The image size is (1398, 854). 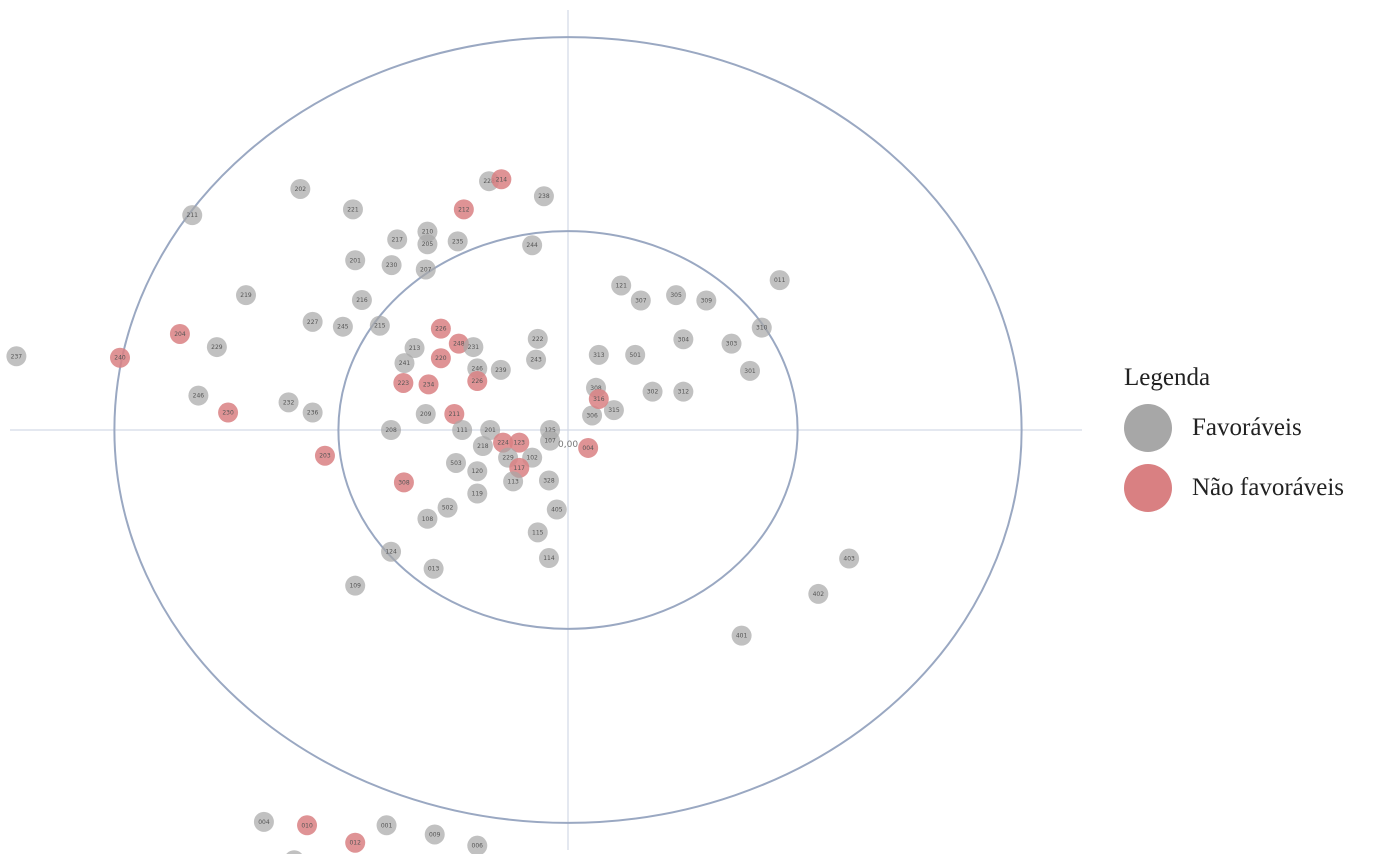 I want to click on point-label: 209, so click(x=426, y=414).